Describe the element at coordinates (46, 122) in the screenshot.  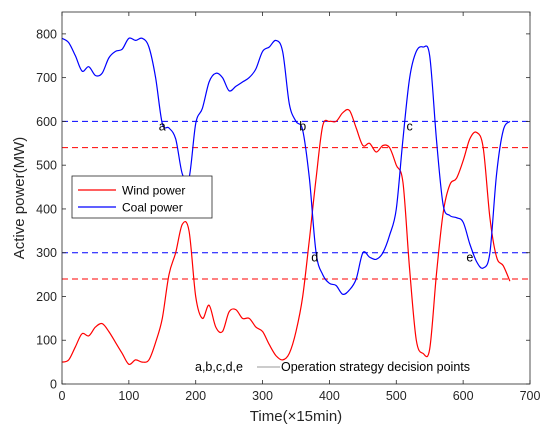
I see `y-tick-label: 600` at that location.